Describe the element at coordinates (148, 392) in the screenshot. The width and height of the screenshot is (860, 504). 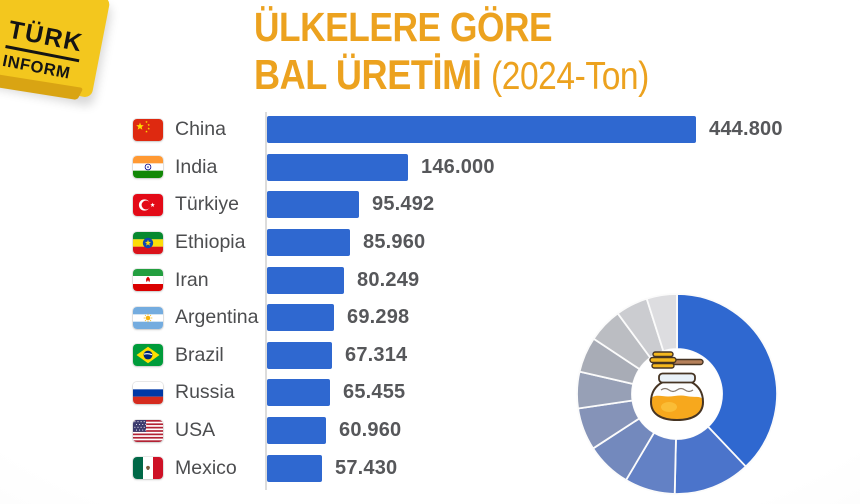
I see `ru-flag-icon` at that location.